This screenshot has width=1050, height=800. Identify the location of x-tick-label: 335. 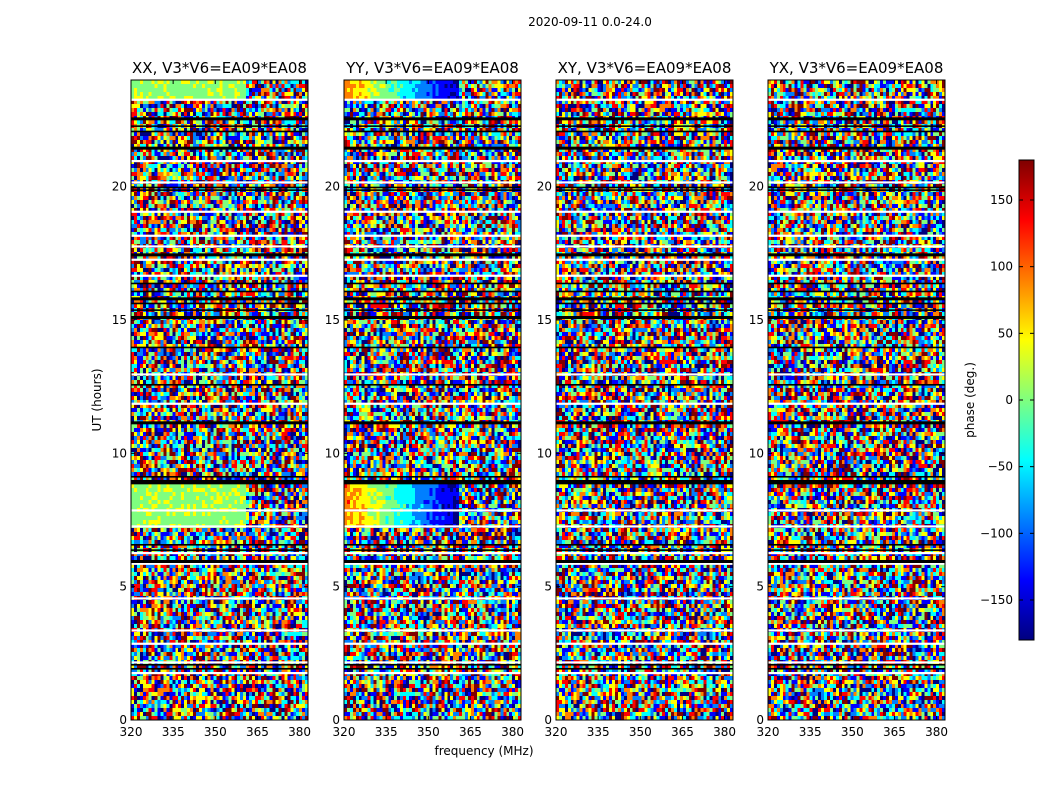
(173, 732).